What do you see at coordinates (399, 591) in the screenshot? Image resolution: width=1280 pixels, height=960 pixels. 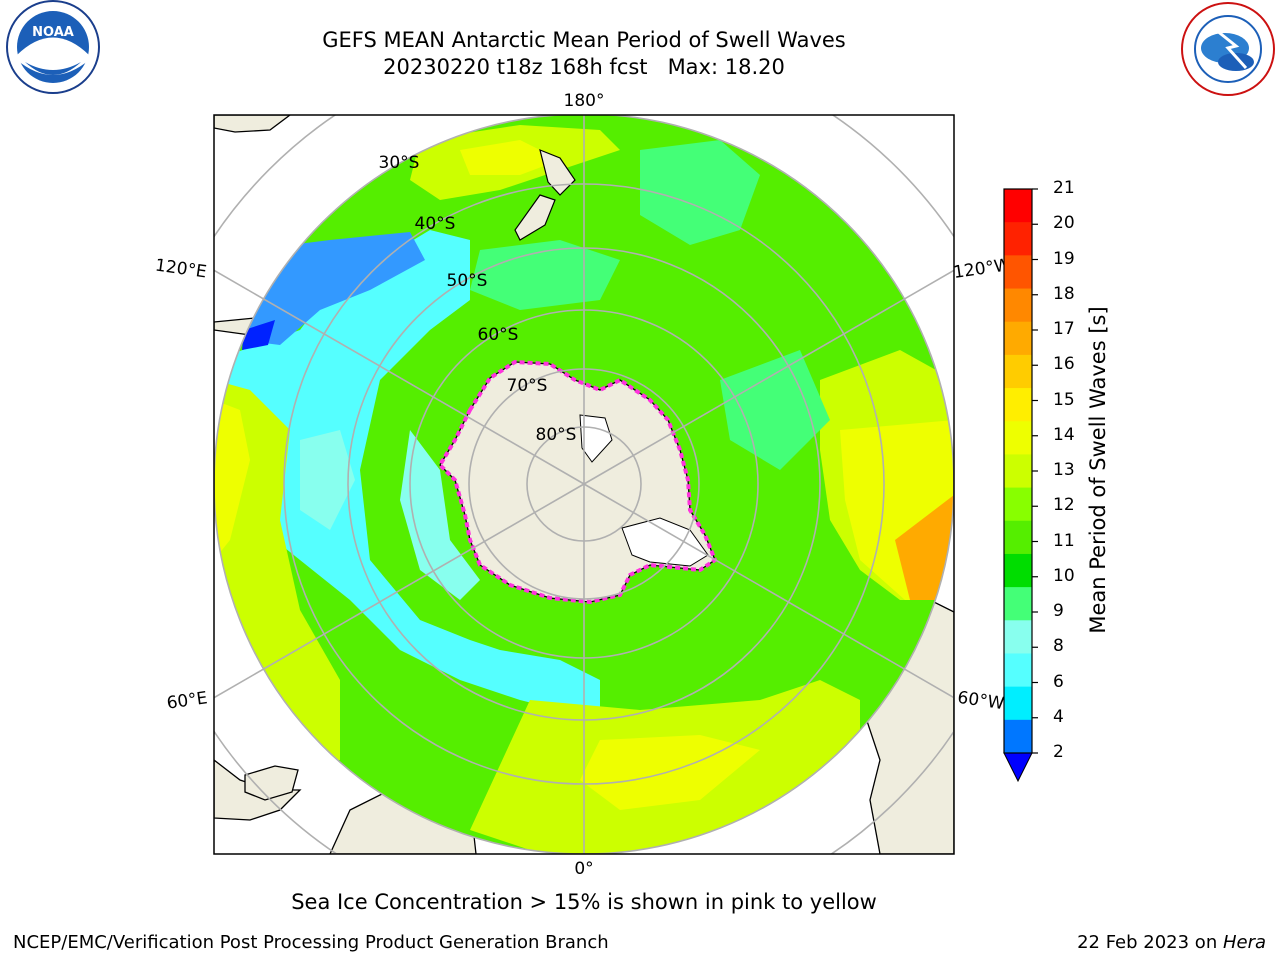 I see `meridian-60e` at bounding box center [399, 591].